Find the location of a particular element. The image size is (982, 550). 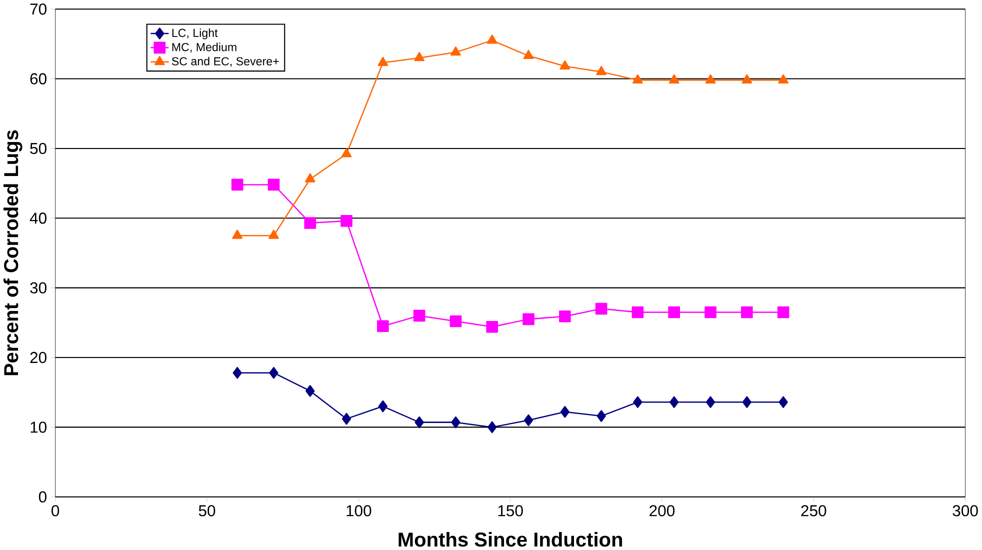

x-tick-label: 300 is located at coordinates (965, 510).